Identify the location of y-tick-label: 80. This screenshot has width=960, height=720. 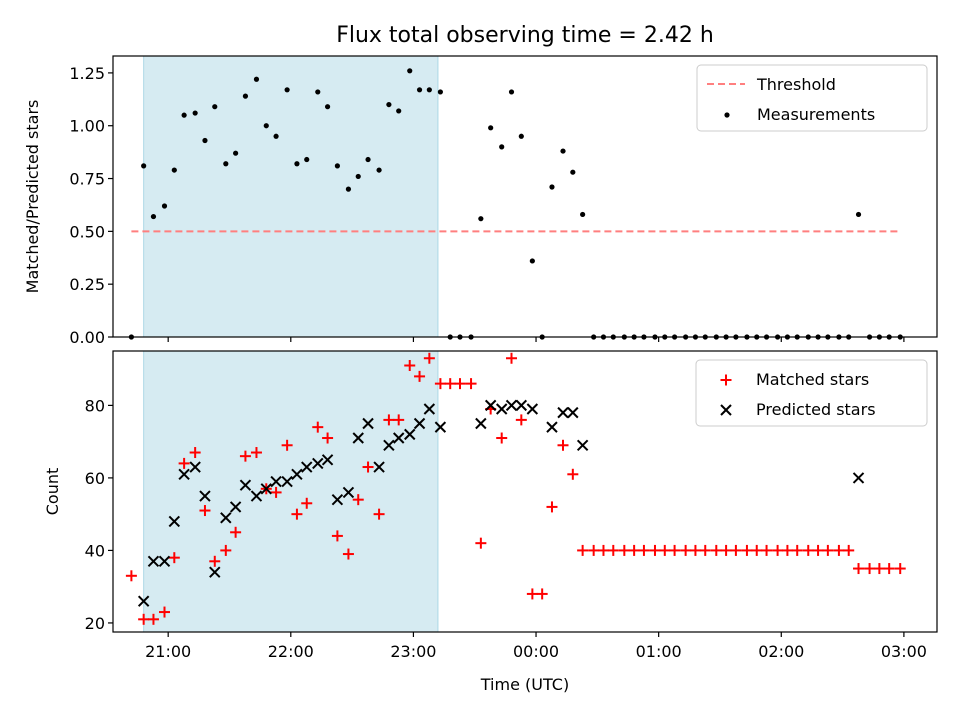
(95, 405).